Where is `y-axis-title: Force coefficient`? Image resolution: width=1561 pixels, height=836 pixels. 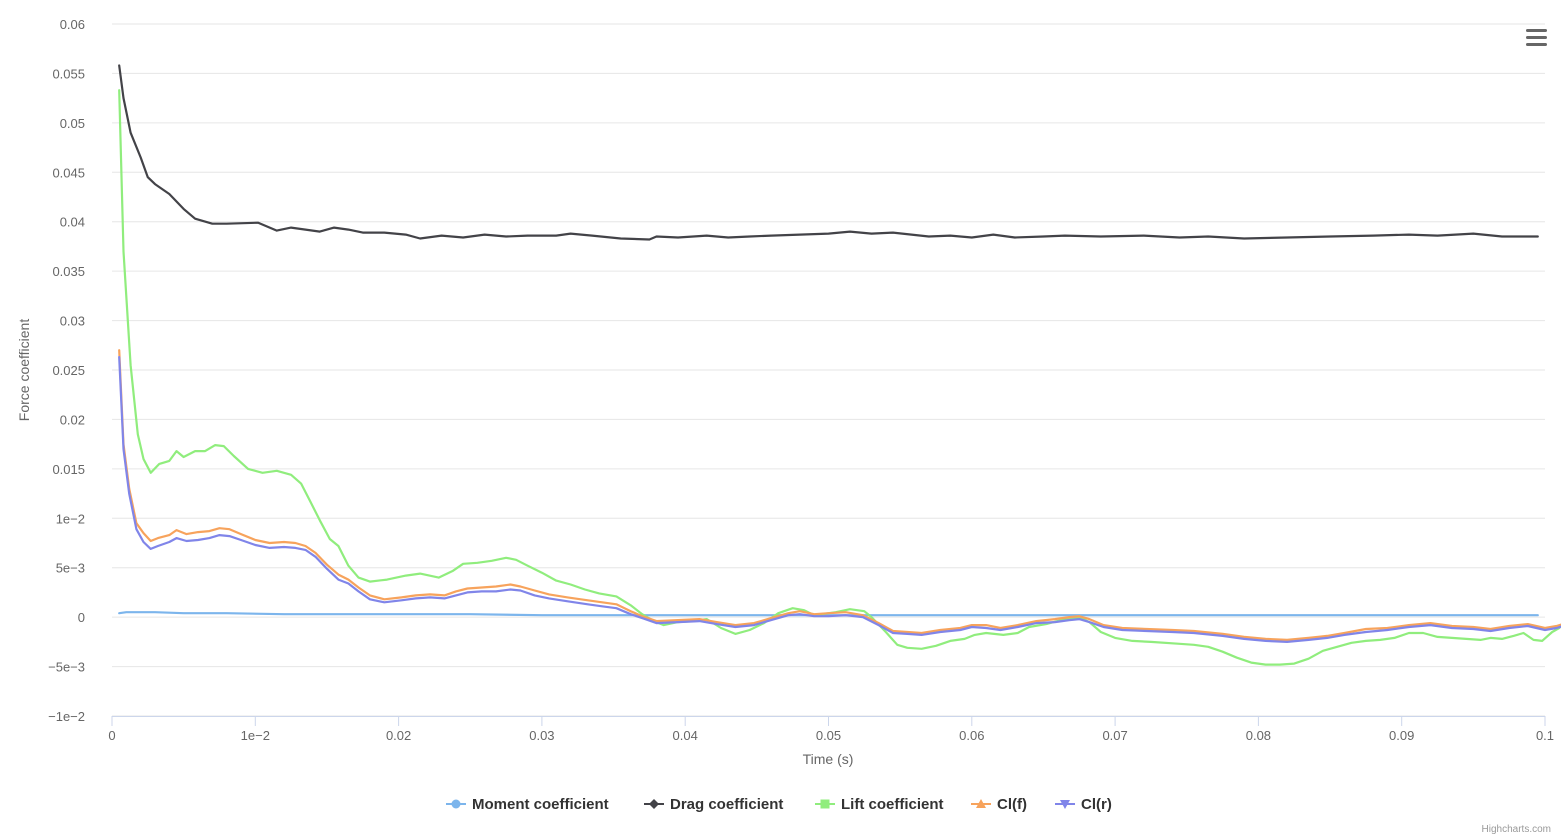 y-axis-title: Force coefficient is located at coordinates (24, 370).